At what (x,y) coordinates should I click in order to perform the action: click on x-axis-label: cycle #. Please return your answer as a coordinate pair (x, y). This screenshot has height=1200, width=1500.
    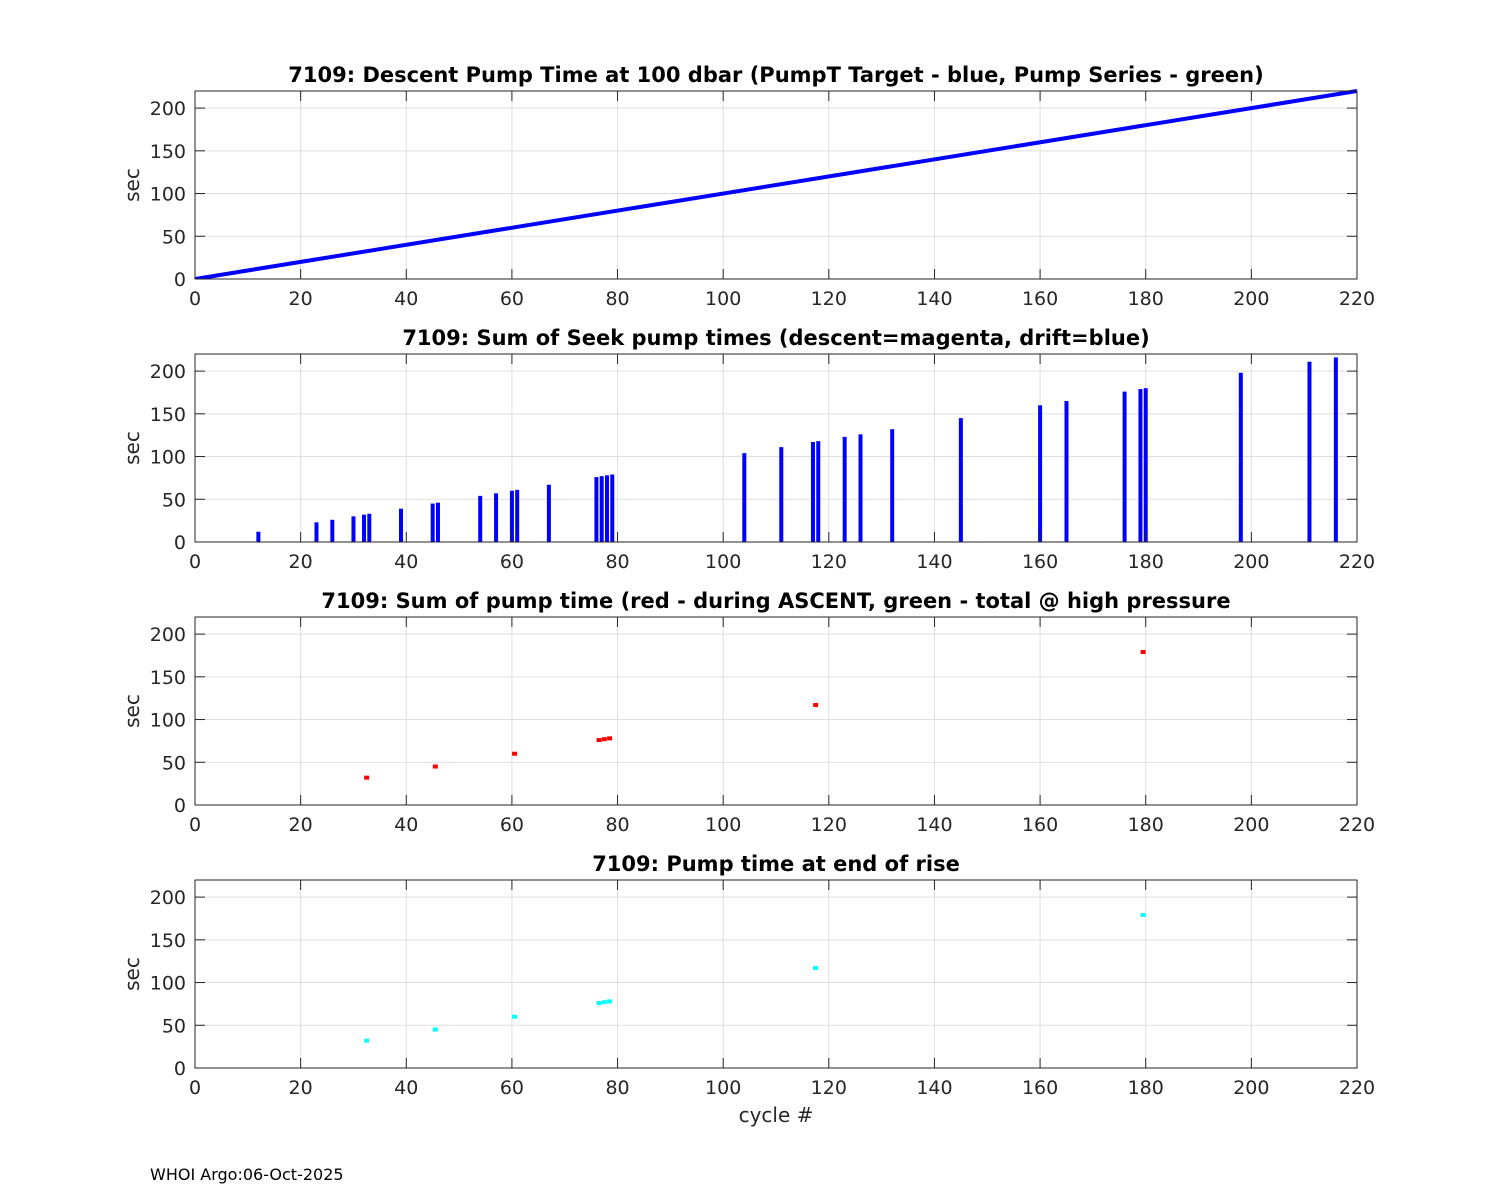
    Looking at the image, I should click on (776, 1115).